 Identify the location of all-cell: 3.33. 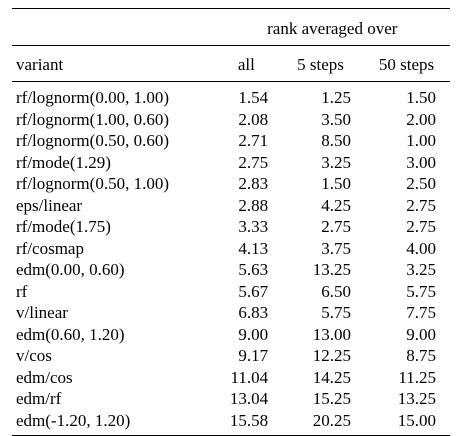
(253, 227).